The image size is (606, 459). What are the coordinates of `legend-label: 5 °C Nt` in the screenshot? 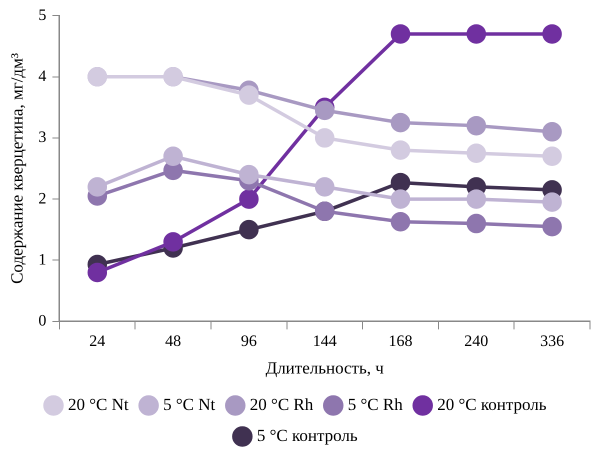 It's located at (189, 404).